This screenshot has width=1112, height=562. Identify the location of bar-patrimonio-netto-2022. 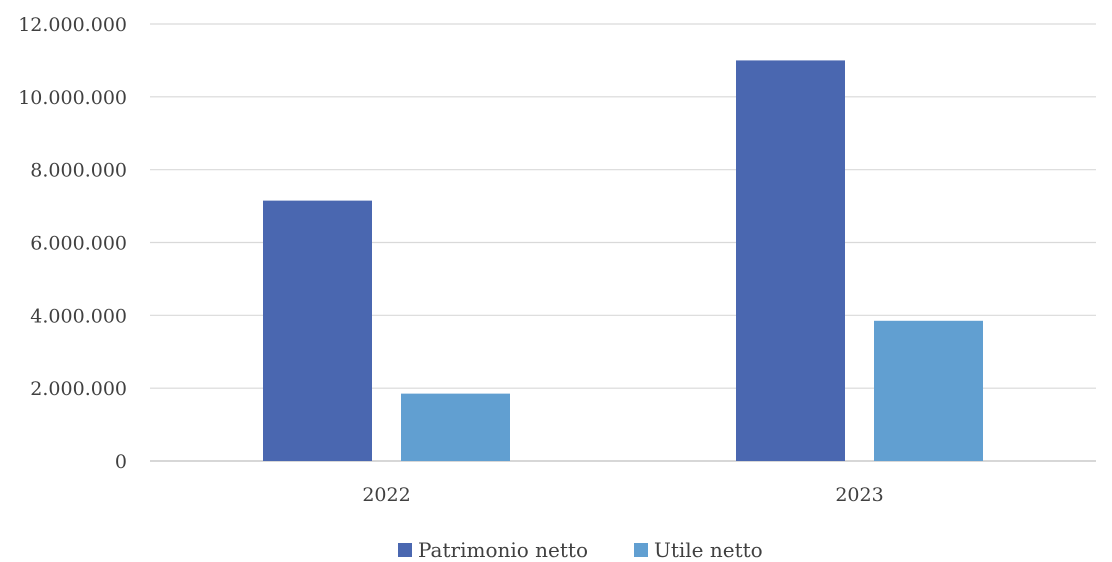
(317, 330).